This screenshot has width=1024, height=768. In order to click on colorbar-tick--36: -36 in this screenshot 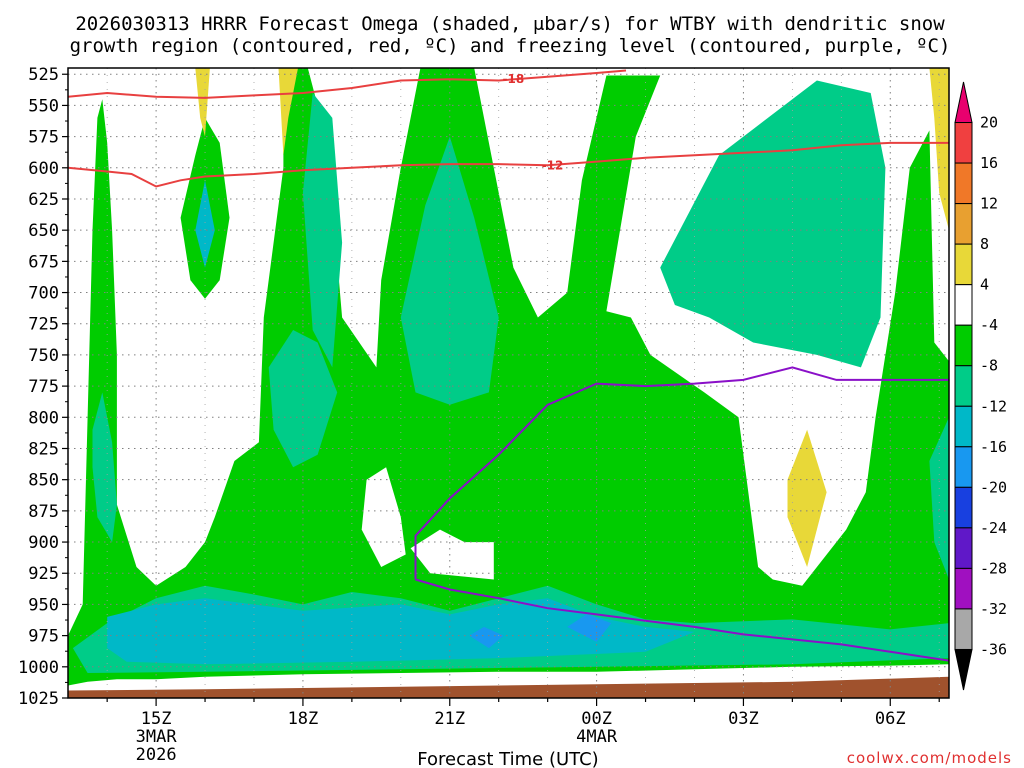, I will do `click(993, 649)`.